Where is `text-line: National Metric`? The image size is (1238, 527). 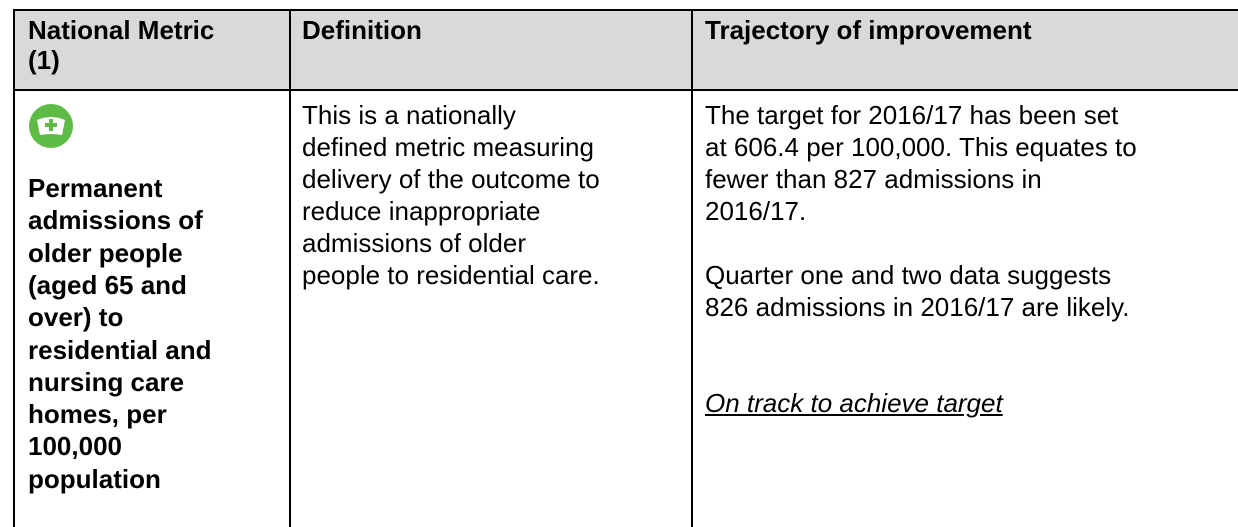
text-line: National Metric is located at coordinates (121, 30).